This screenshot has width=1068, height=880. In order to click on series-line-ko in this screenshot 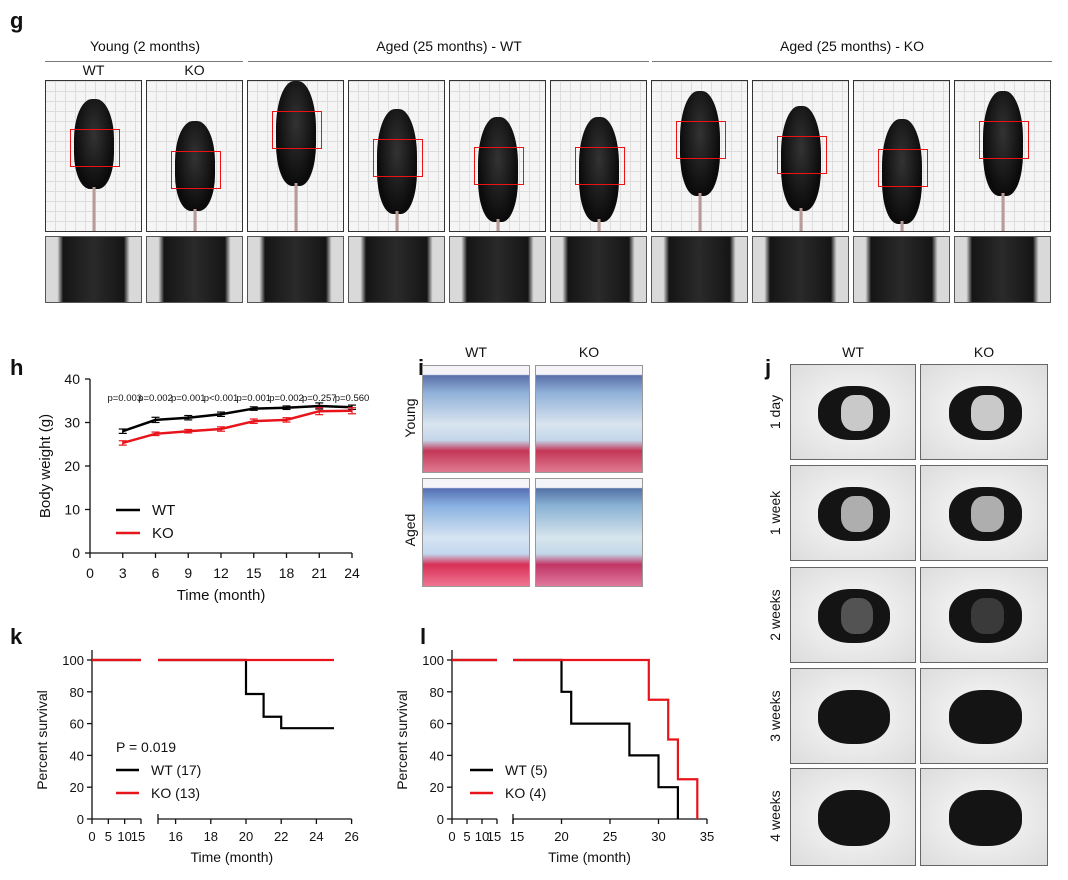, I will do `click(237, 427)`.